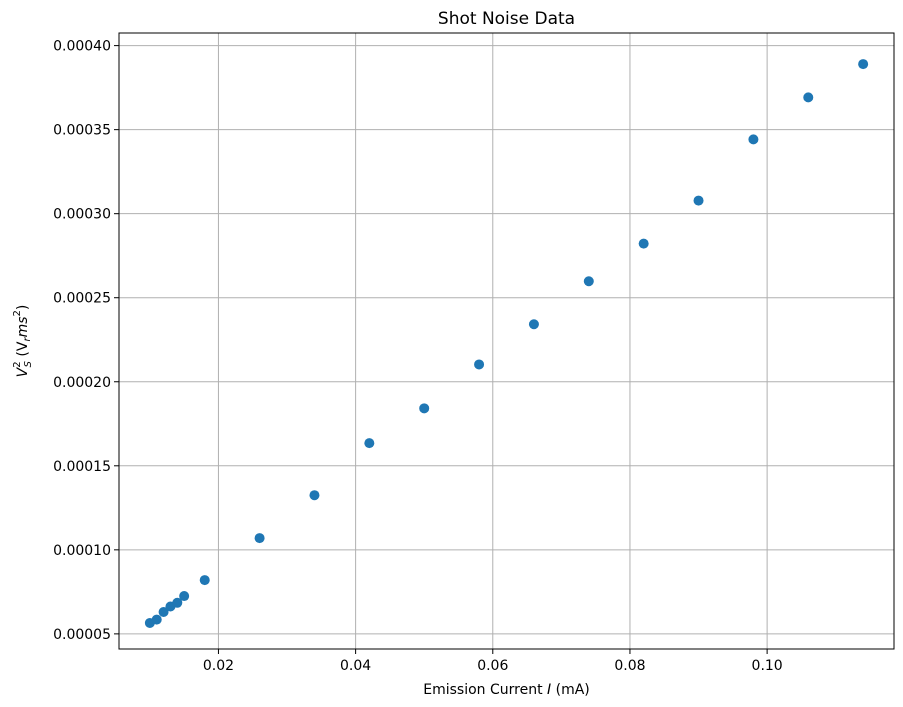  I want to click on y-label-sup2: 2, so click(17, 313).